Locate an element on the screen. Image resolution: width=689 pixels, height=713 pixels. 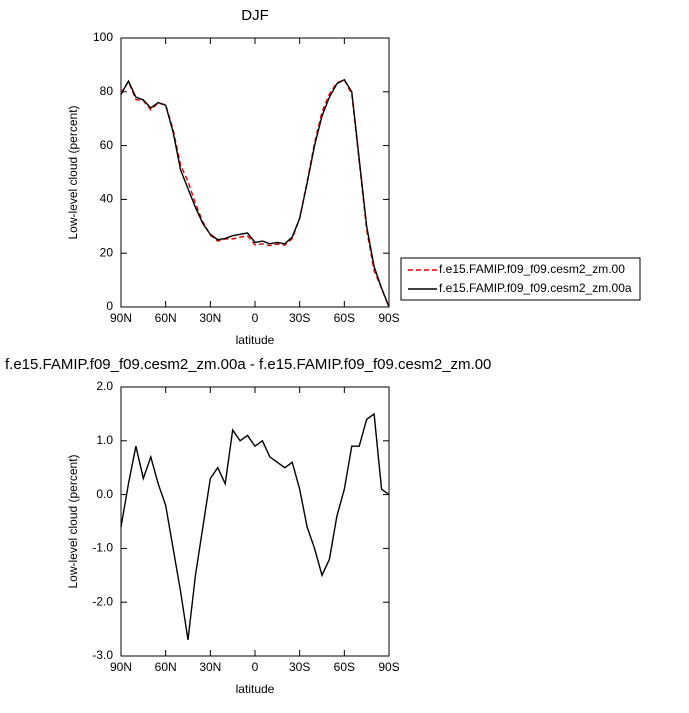
y-tick-label: 40 is located at coordinates (107, 199).